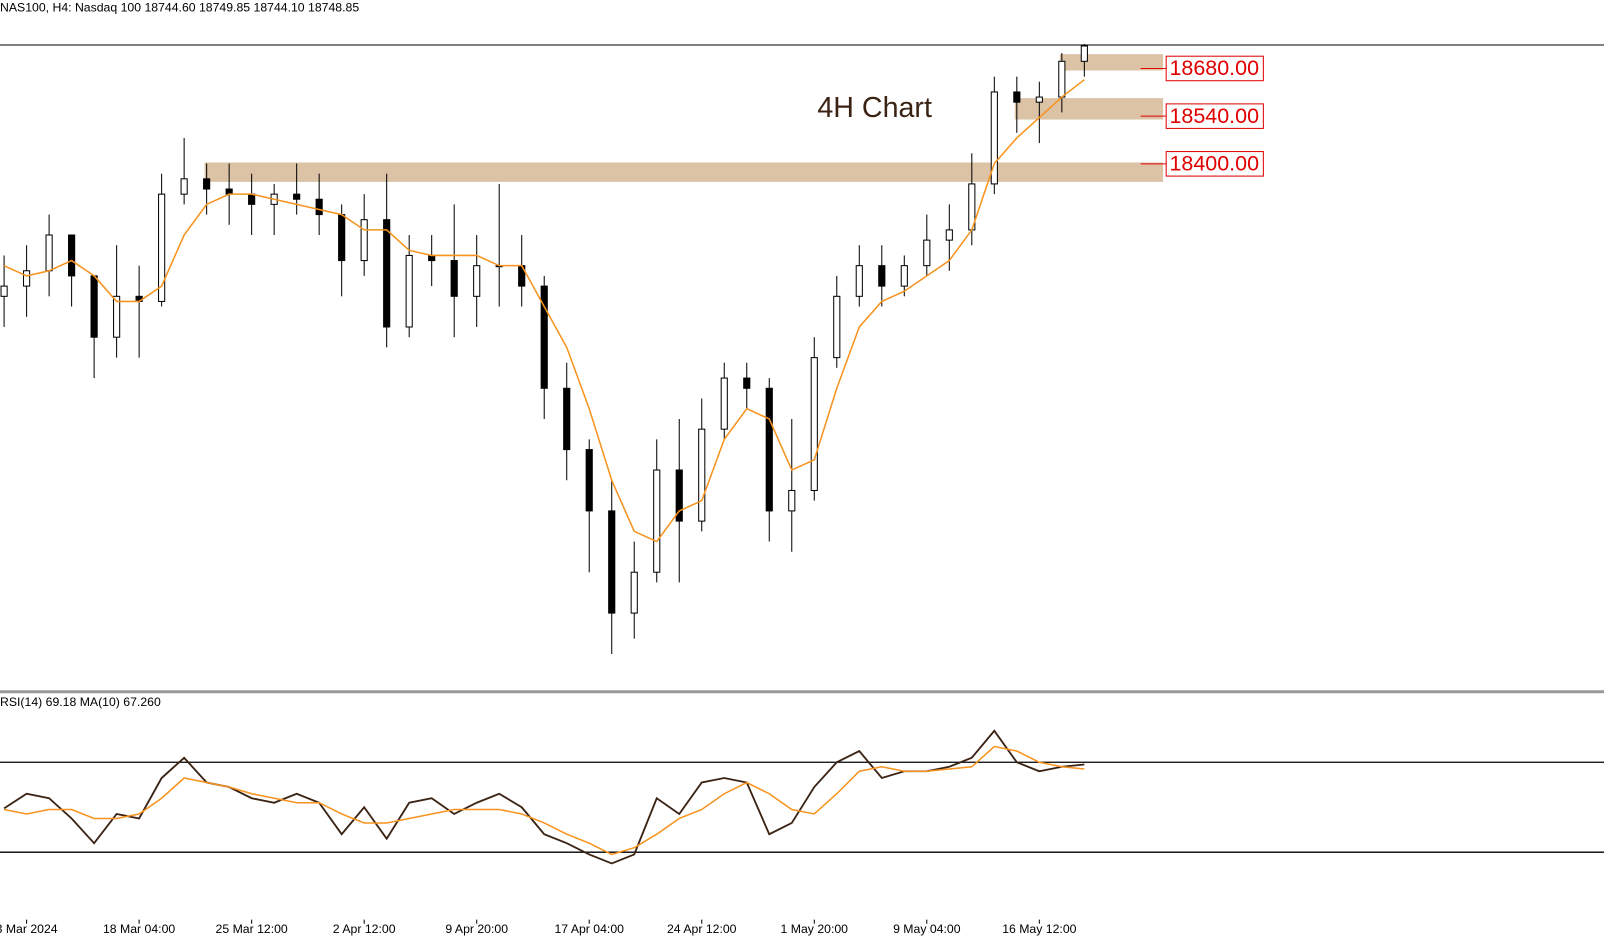 The width and height of the screenshot is (1604, 937). I want to click on x-tick-label: 24 Apr 12:00, so click(702, 929).